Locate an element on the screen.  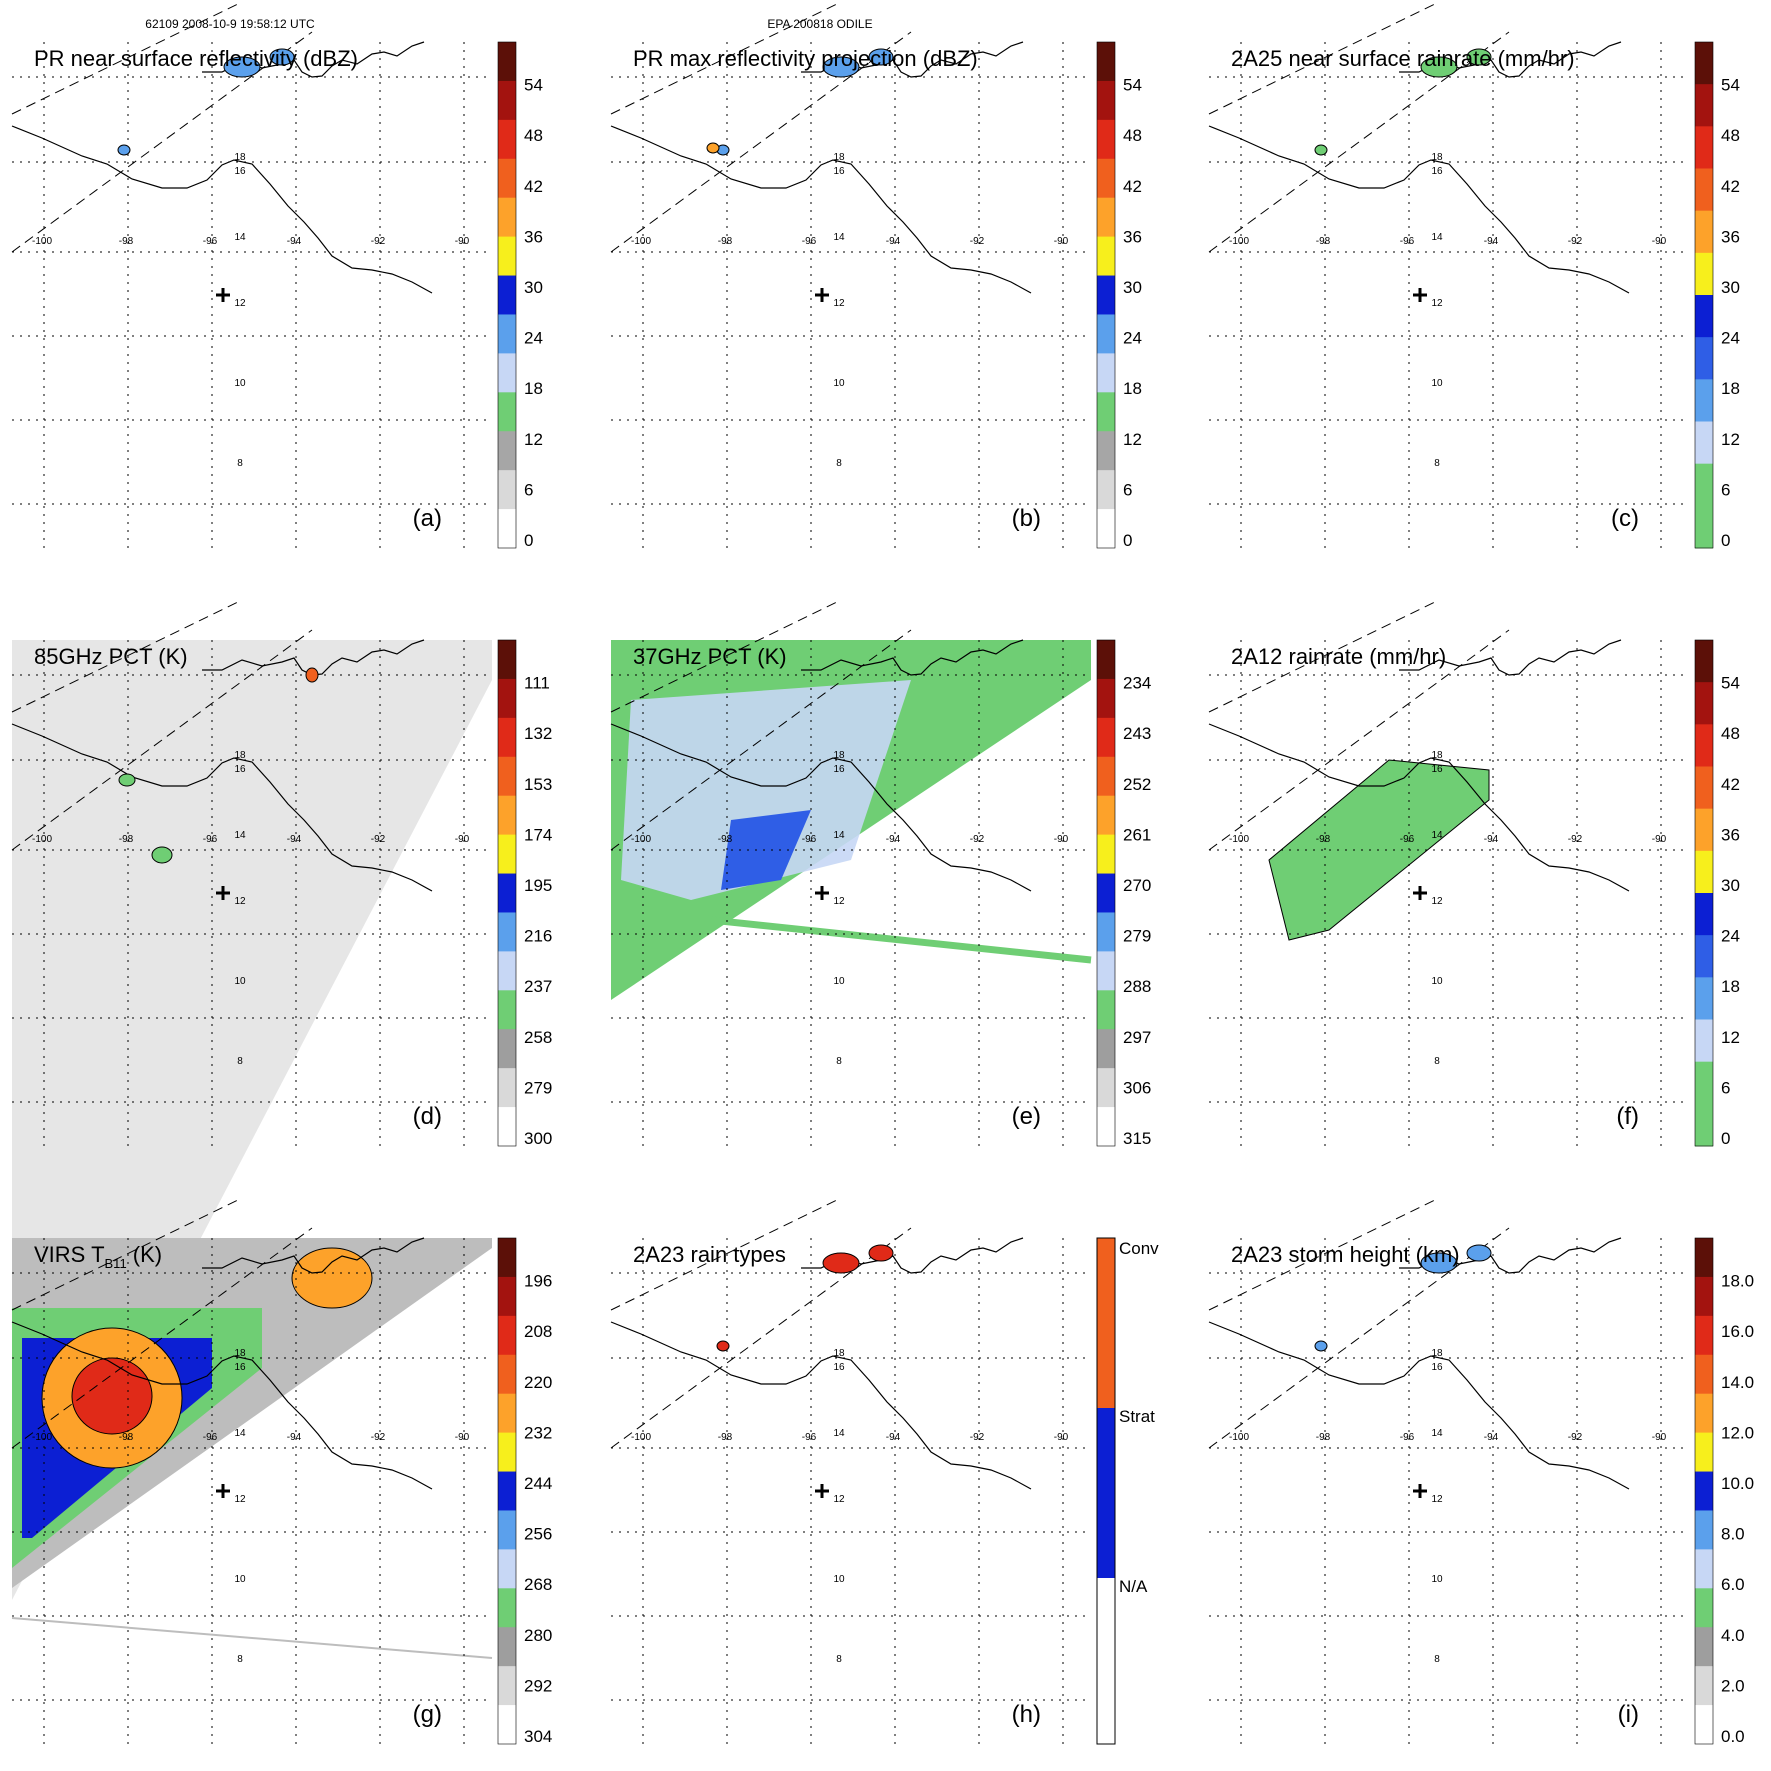
panel-title: 2A12 rainrate (mm/hr) is located at coordinates (1338, 656).